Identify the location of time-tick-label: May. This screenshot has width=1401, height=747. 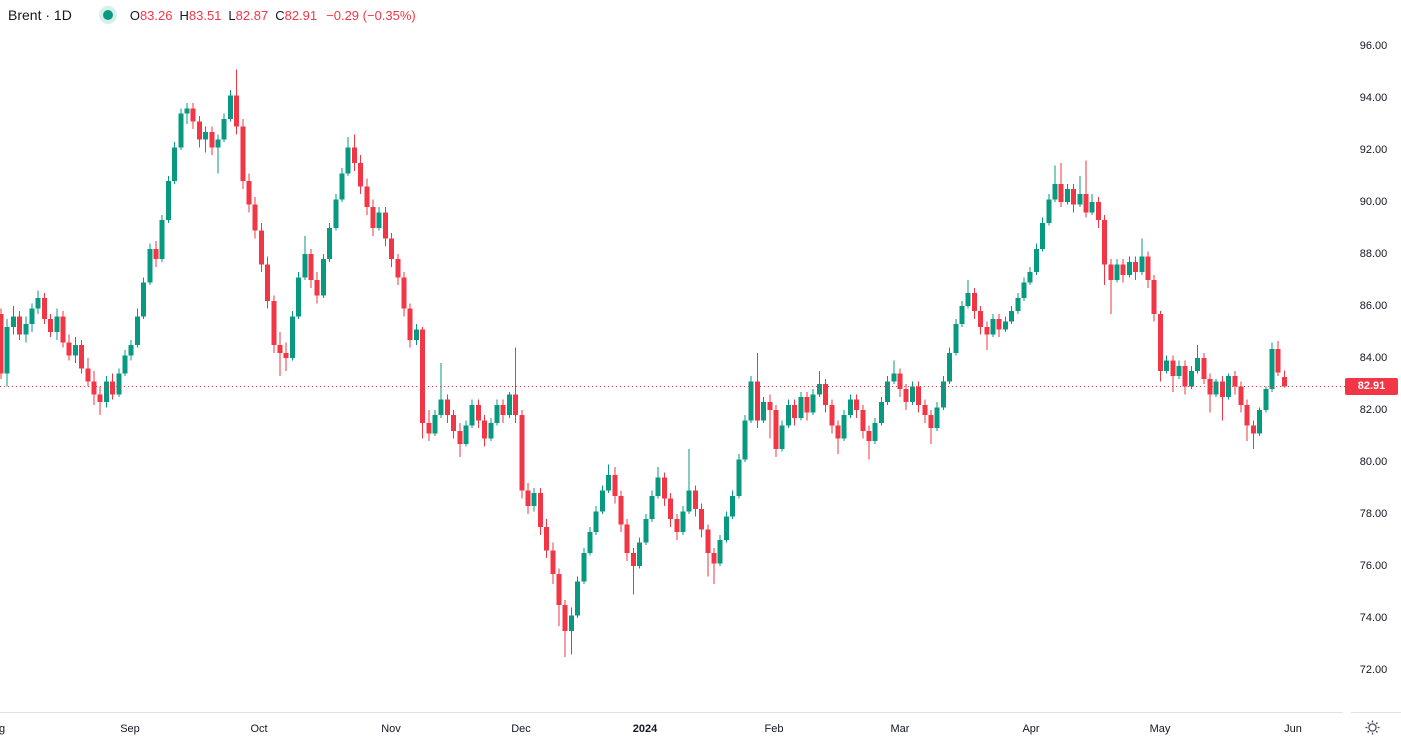
(1160, 729).